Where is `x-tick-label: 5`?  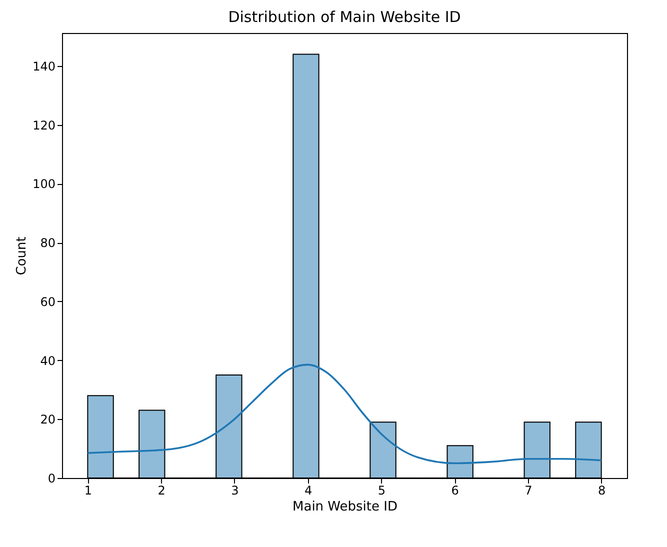 x-tick-label: 5 is located at coordinates (382, 491).